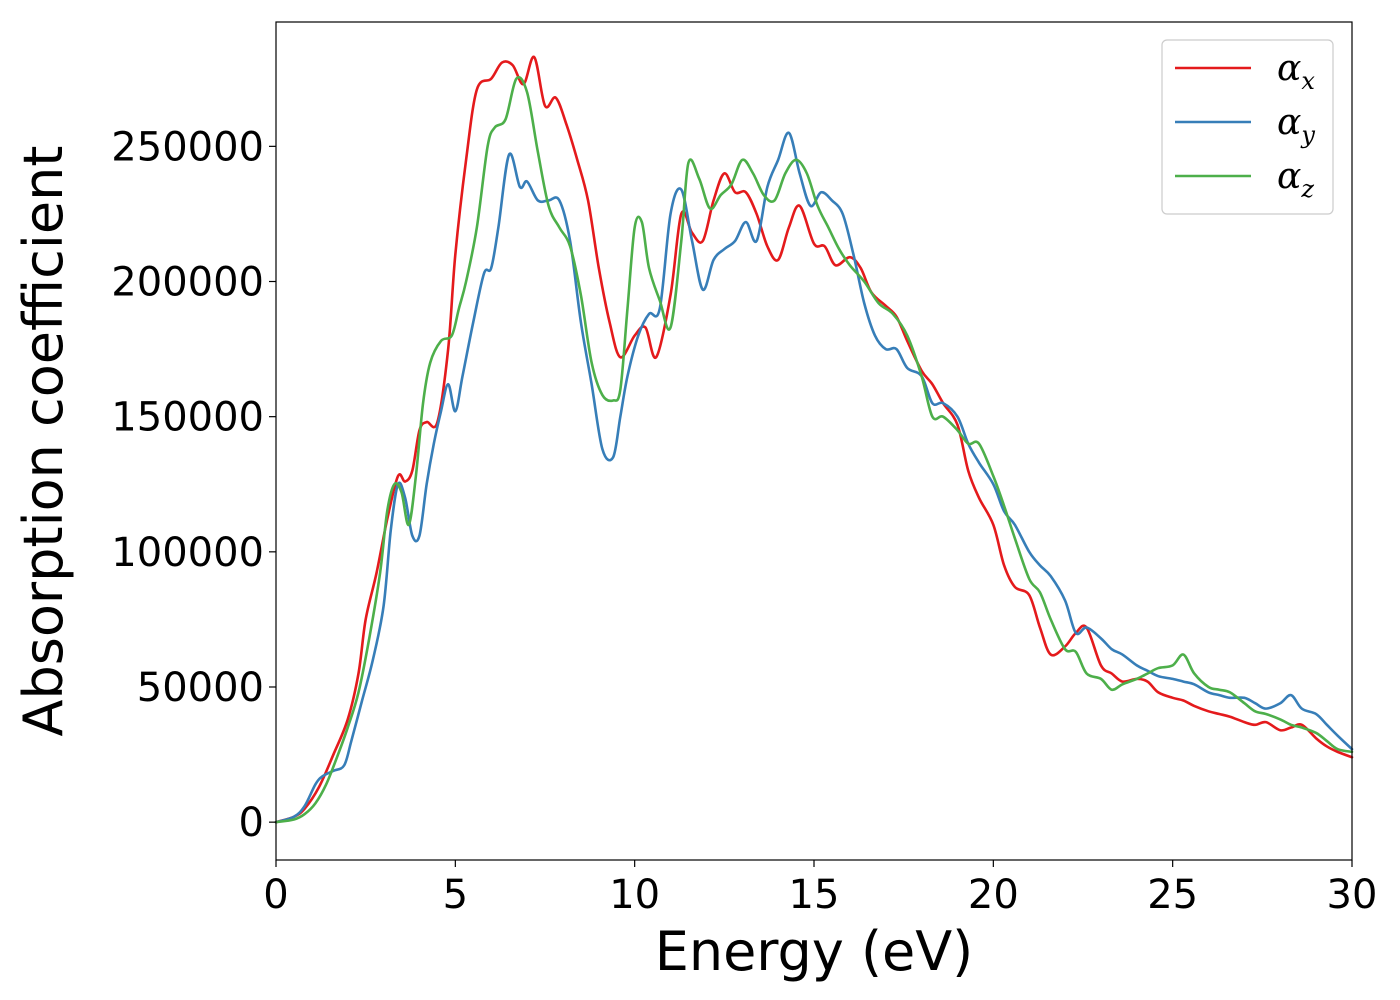 This screenshot has height=1000, width=1400. What do you see at coordinates (1307, 189) in the screenshot?
I see `legend-subscript: z` at bounding box center [1307, 189].